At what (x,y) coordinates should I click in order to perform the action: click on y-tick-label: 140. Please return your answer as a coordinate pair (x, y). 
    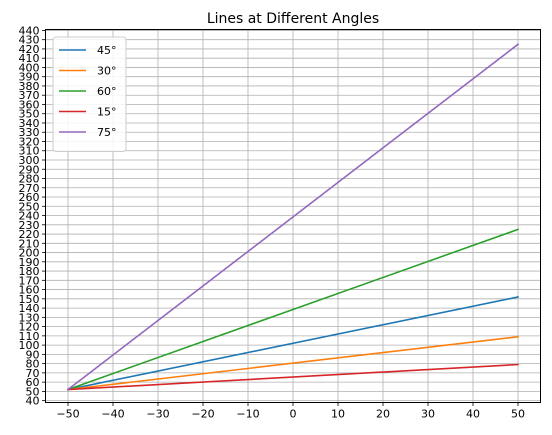
    Looking at the image, I should click on (29, 308).